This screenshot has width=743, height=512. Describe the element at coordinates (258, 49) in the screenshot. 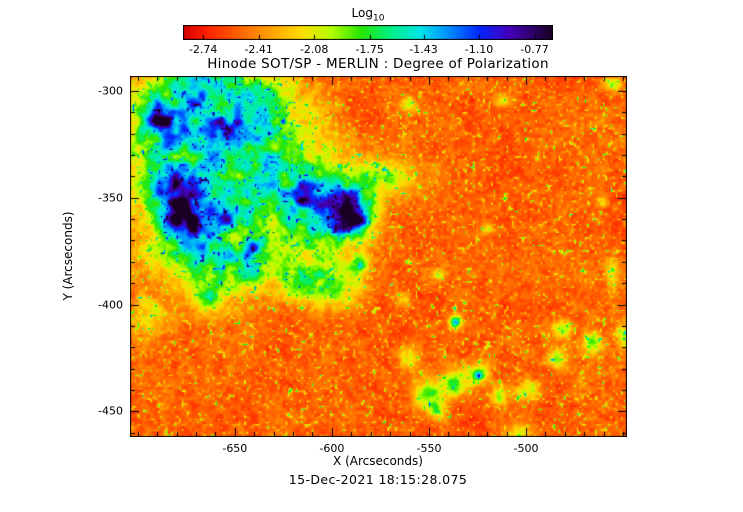

I see `colorbar-tick-label: -2.41` at that location.